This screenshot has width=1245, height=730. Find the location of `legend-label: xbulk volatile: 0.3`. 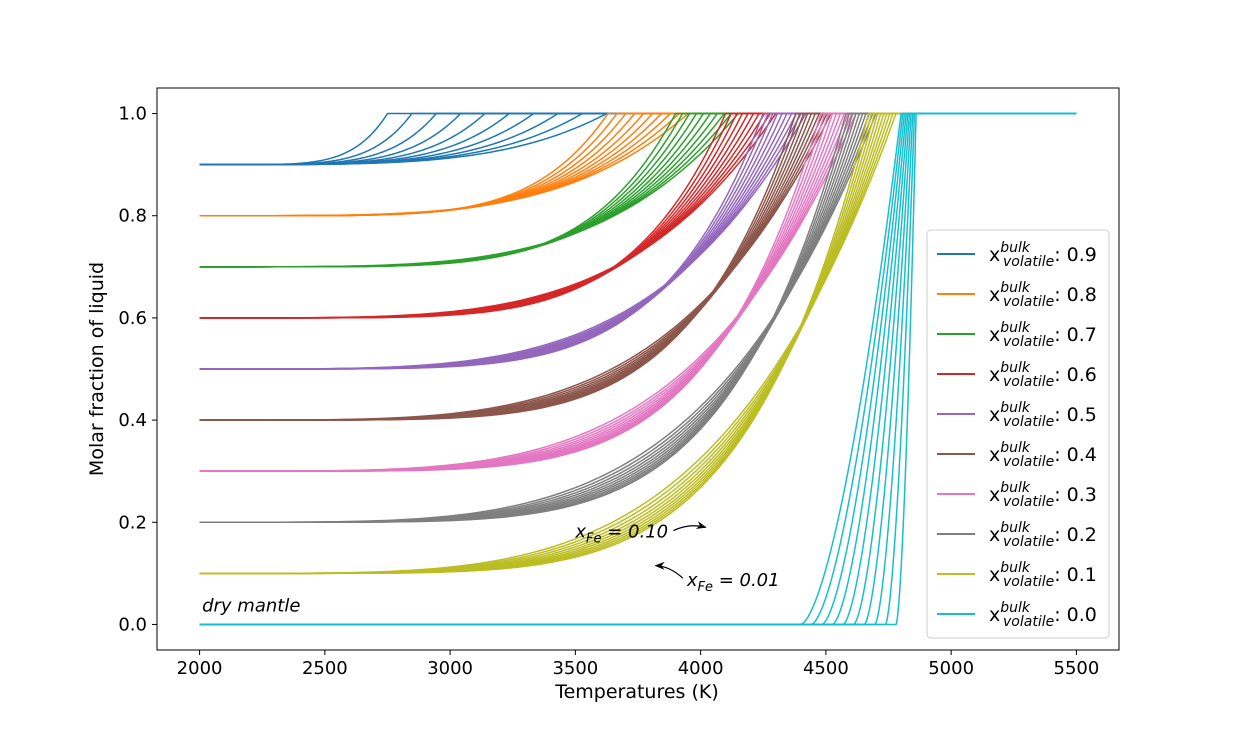

legend-label: xbulk volatile: 0.3 is located at coordinates (1043, 495).